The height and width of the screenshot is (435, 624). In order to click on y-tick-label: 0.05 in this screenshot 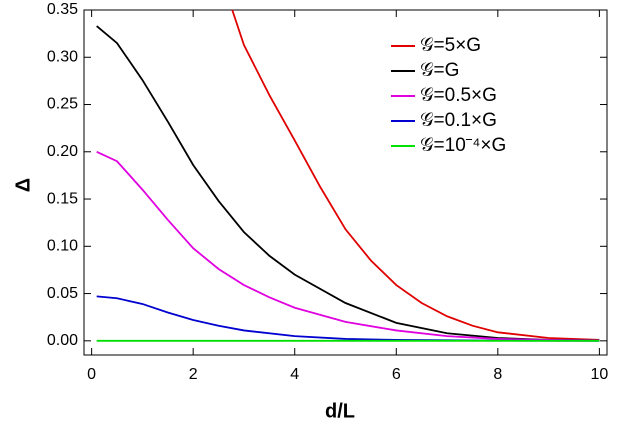, I will do `click(62, 293)`.